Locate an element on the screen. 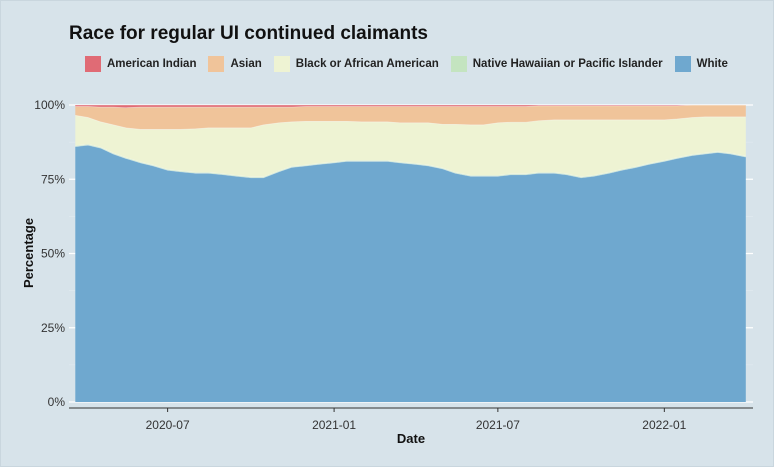  legend-item: Asian is located at coordinates (235, 64).